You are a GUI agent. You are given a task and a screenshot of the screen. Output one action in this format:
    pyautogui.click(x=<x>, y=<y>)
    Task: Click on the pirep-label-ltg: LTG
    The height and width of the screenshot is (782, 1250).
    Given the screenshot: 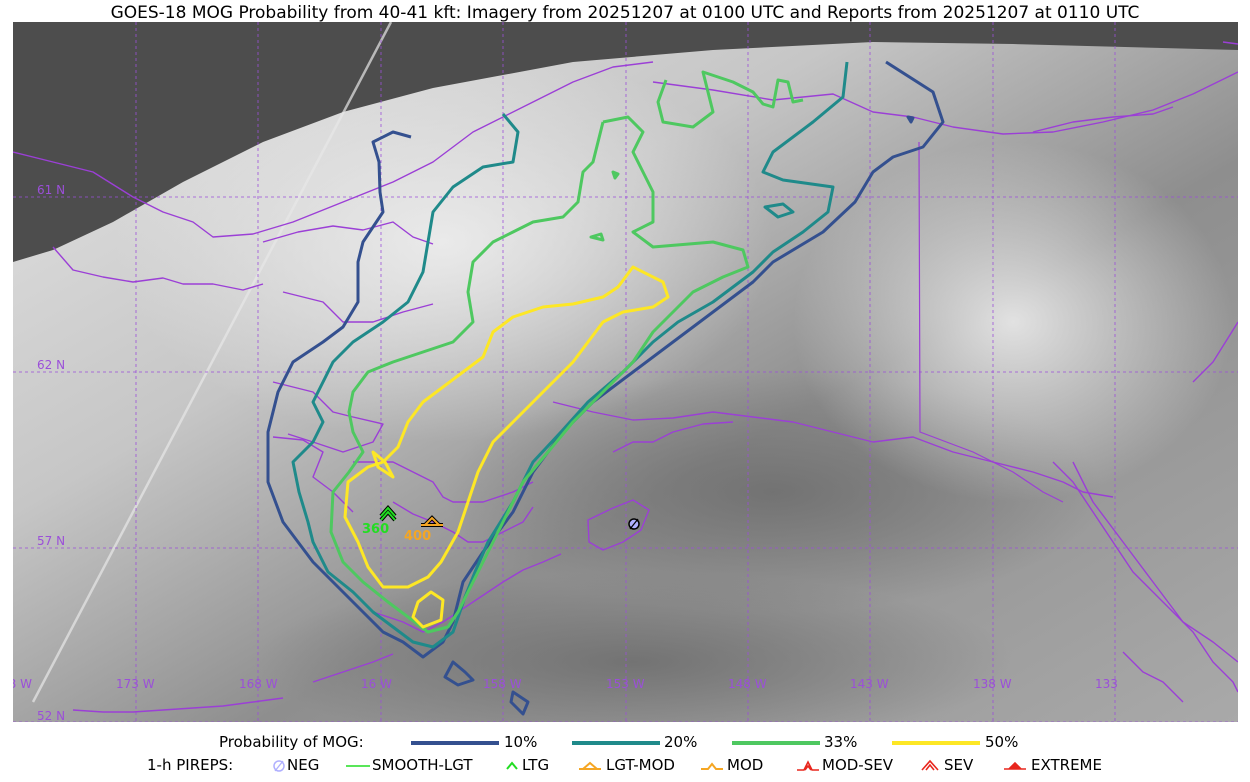 What is the action you would take?
    pyautogui.click(x=536, y=765)
    